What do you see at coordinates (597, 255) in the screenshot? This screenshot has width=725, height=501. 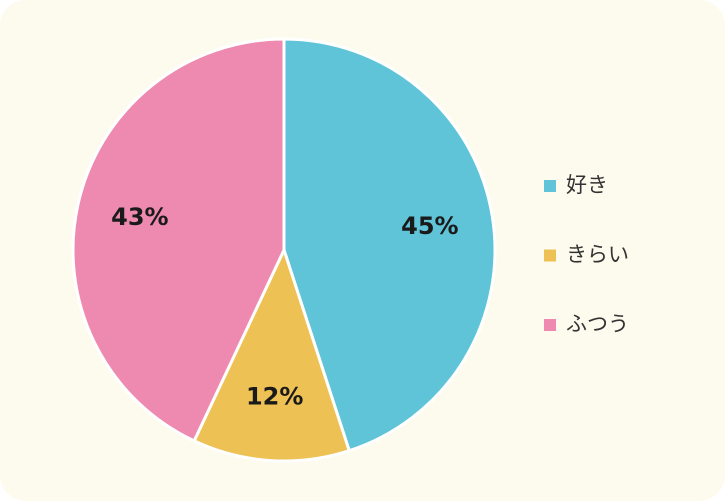 I see `legend-label: きらい` at bounding box center [597, 255].